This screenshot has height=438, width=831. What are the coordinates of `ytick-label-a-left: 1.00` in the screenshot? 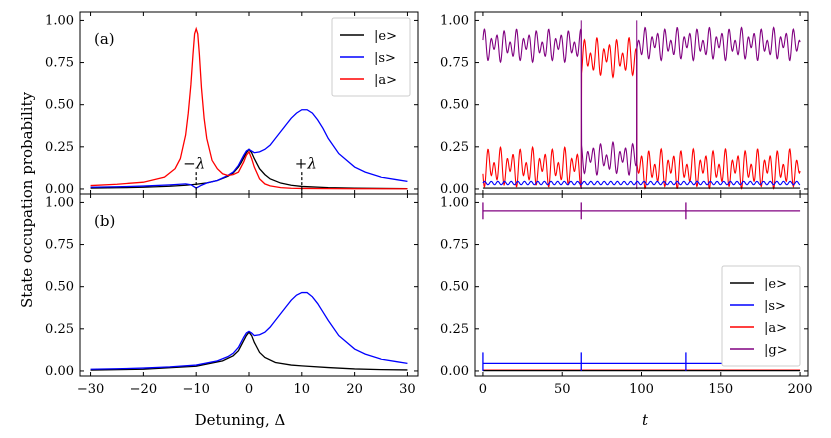 It's located at (59, 20).